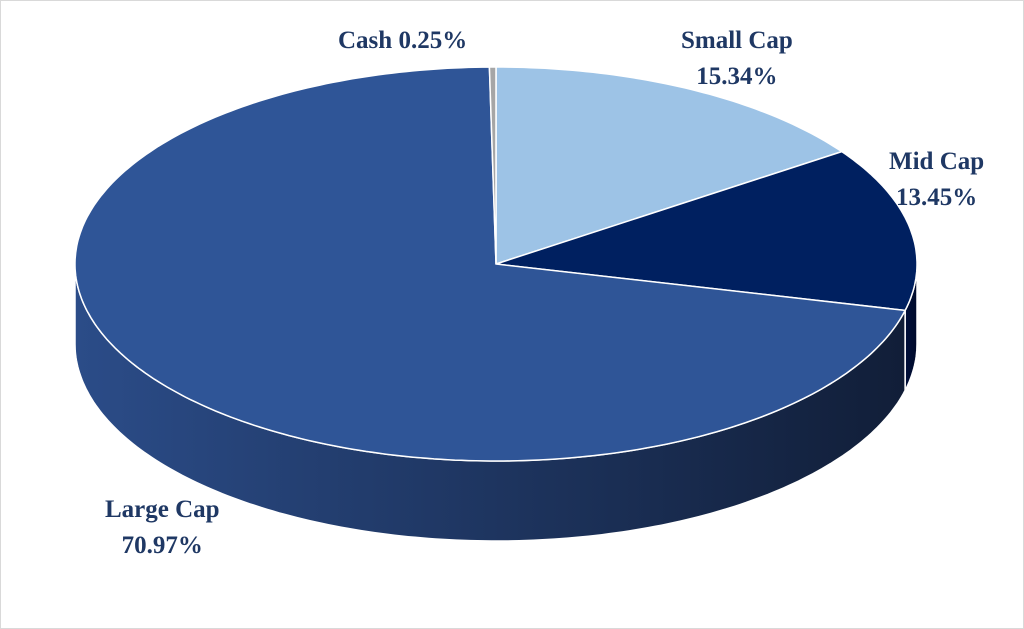 The width and height of the screenshot is (1024, 629). Describe the element at coordinates (492, 165) in the screenshot. I see `slice-cash` at that location.